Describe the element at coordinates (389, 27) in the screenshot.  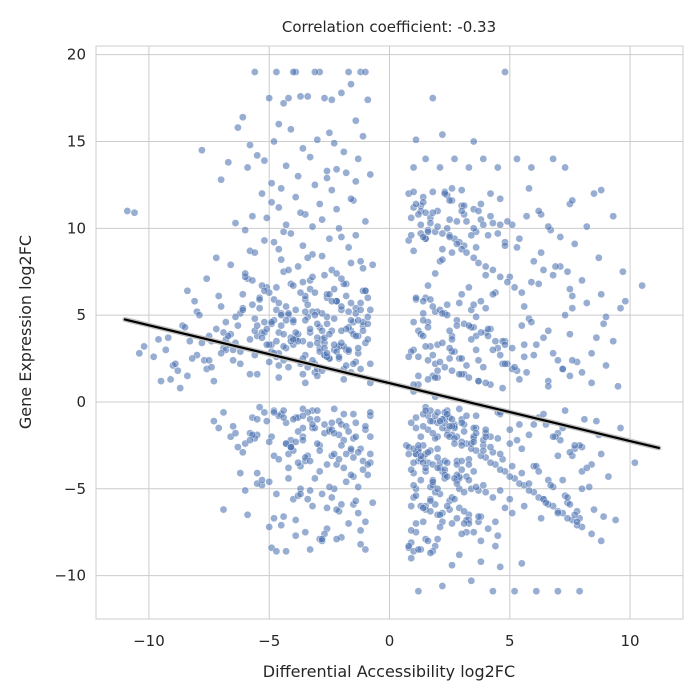
I see `chart-title: Correlation coefficient: -0.33` at that location.